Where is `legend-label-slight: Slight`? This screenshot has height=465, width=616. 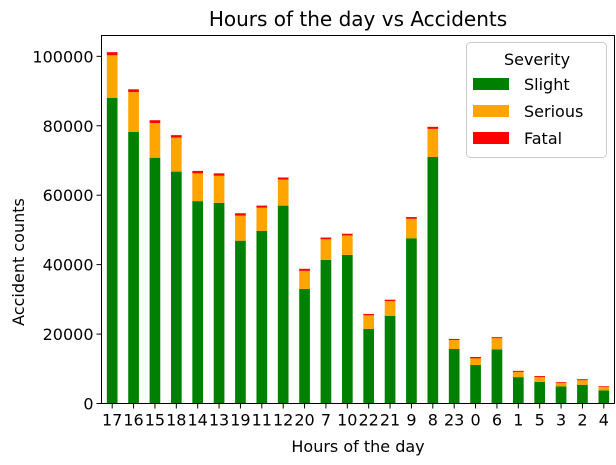
legend-label-slight: Slight is located at coordinates (547, 84).